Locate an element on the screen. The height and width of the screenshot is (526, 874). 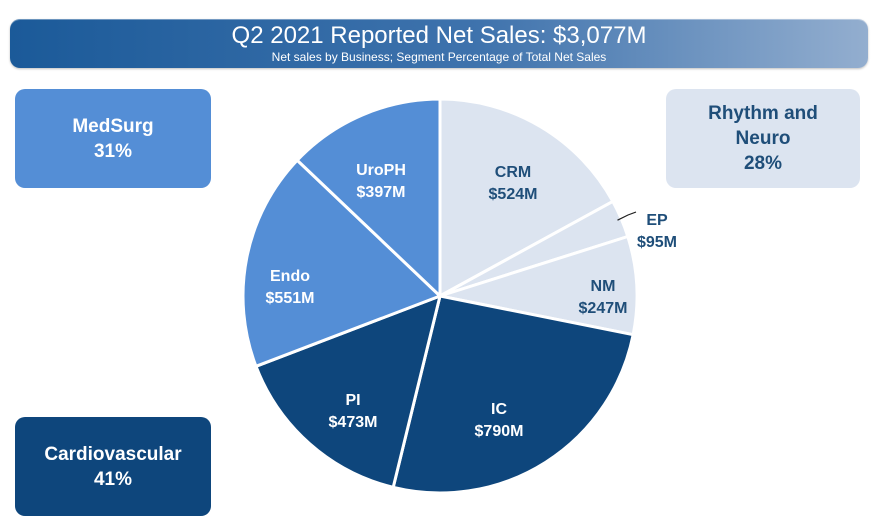
slice-name-uroph: UroPH is located at coordinates (381, 170).